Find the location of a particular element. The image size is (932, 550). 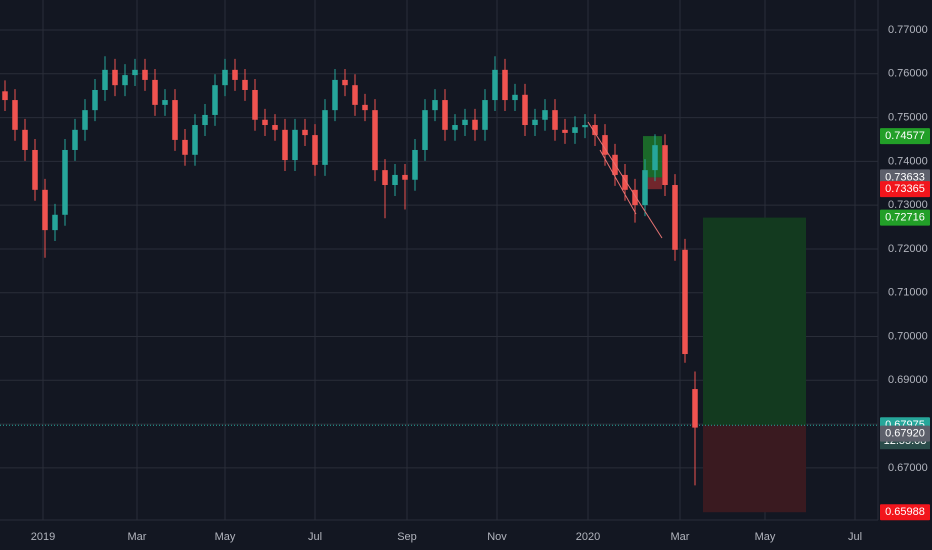

y-tick-label: 0.75000 is located at coordinates (908, 117).